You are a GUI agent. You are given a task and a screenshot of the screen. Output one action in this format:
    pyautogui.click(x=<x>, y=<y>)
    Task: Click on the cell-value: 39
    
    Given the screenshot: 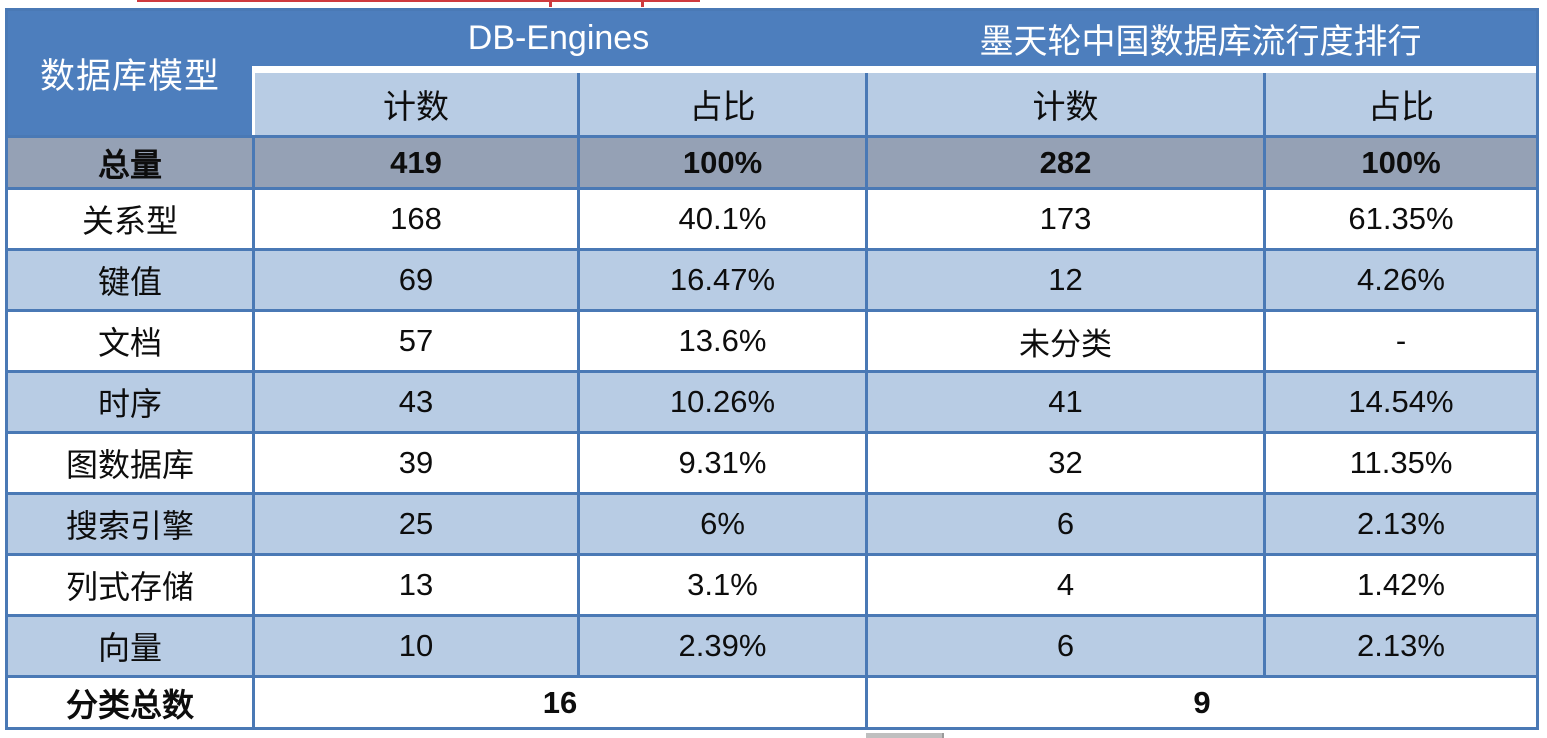 What is the action you would take?
    pyautogui.click(x=414, y=461)
    